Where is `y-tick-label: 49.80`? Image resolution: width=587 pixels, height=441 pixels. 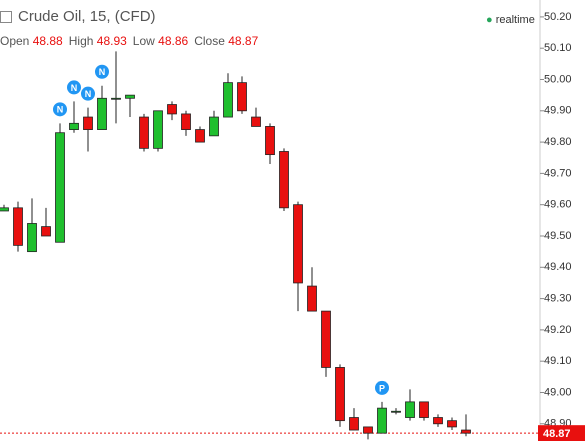 y-tick-label: 49.80 is located at coordinates (558, 142).